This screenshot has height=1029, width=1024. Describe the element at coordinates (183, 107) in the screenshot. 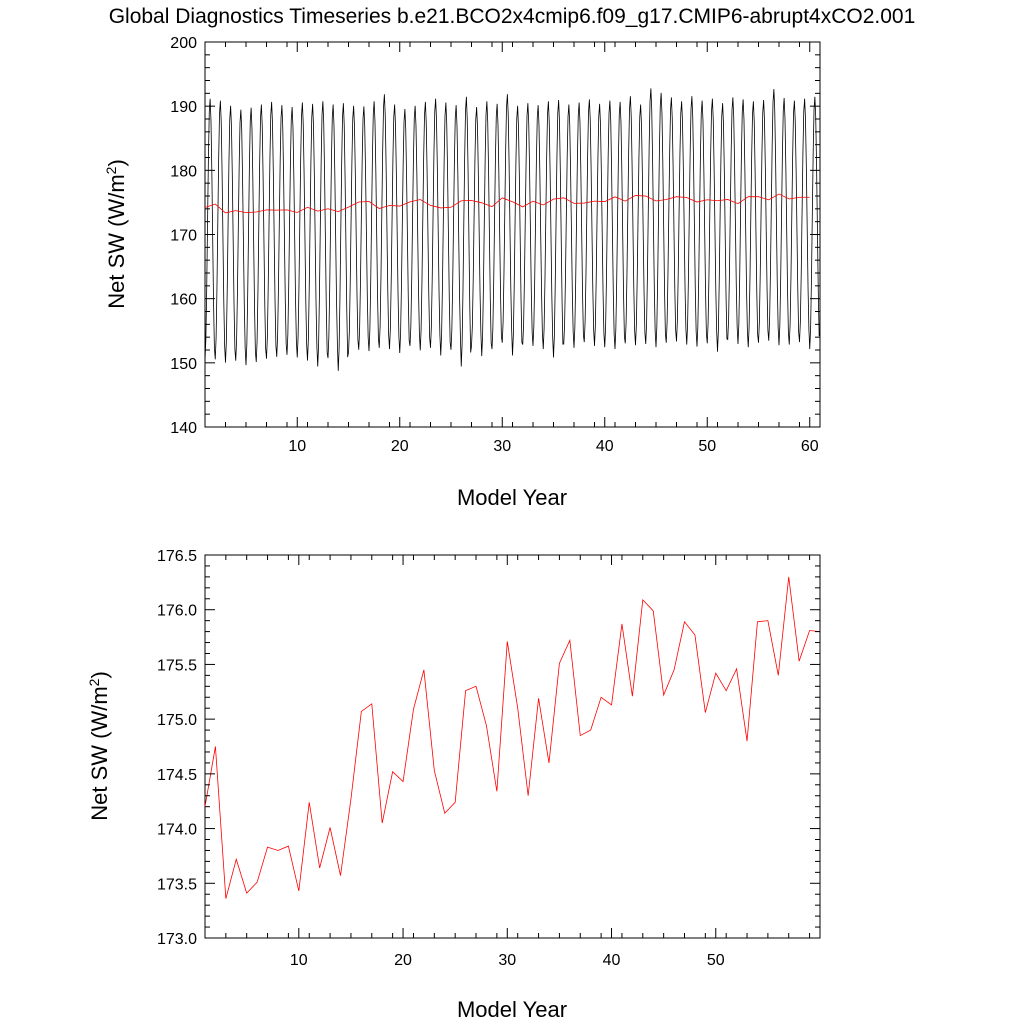

I see `top-chart-y-tick-label: 190` at that location.